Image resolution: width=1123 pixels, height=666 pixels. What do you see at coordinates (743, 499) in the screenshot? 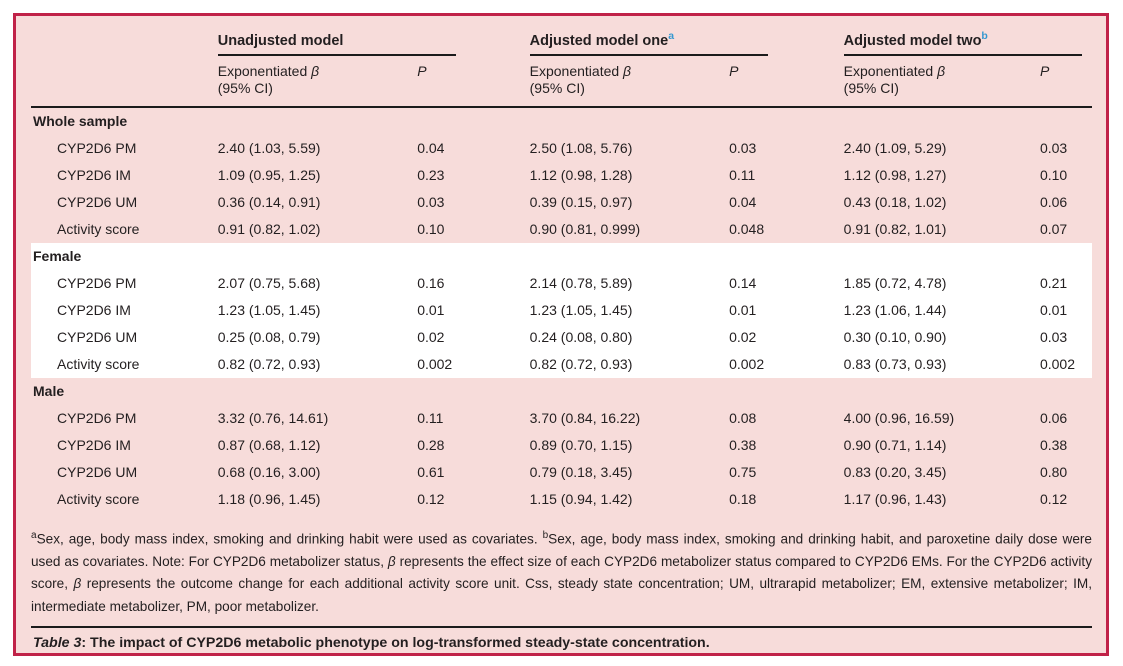
I see `p-value-cell: 0.18` at bounding box center [743, 499].